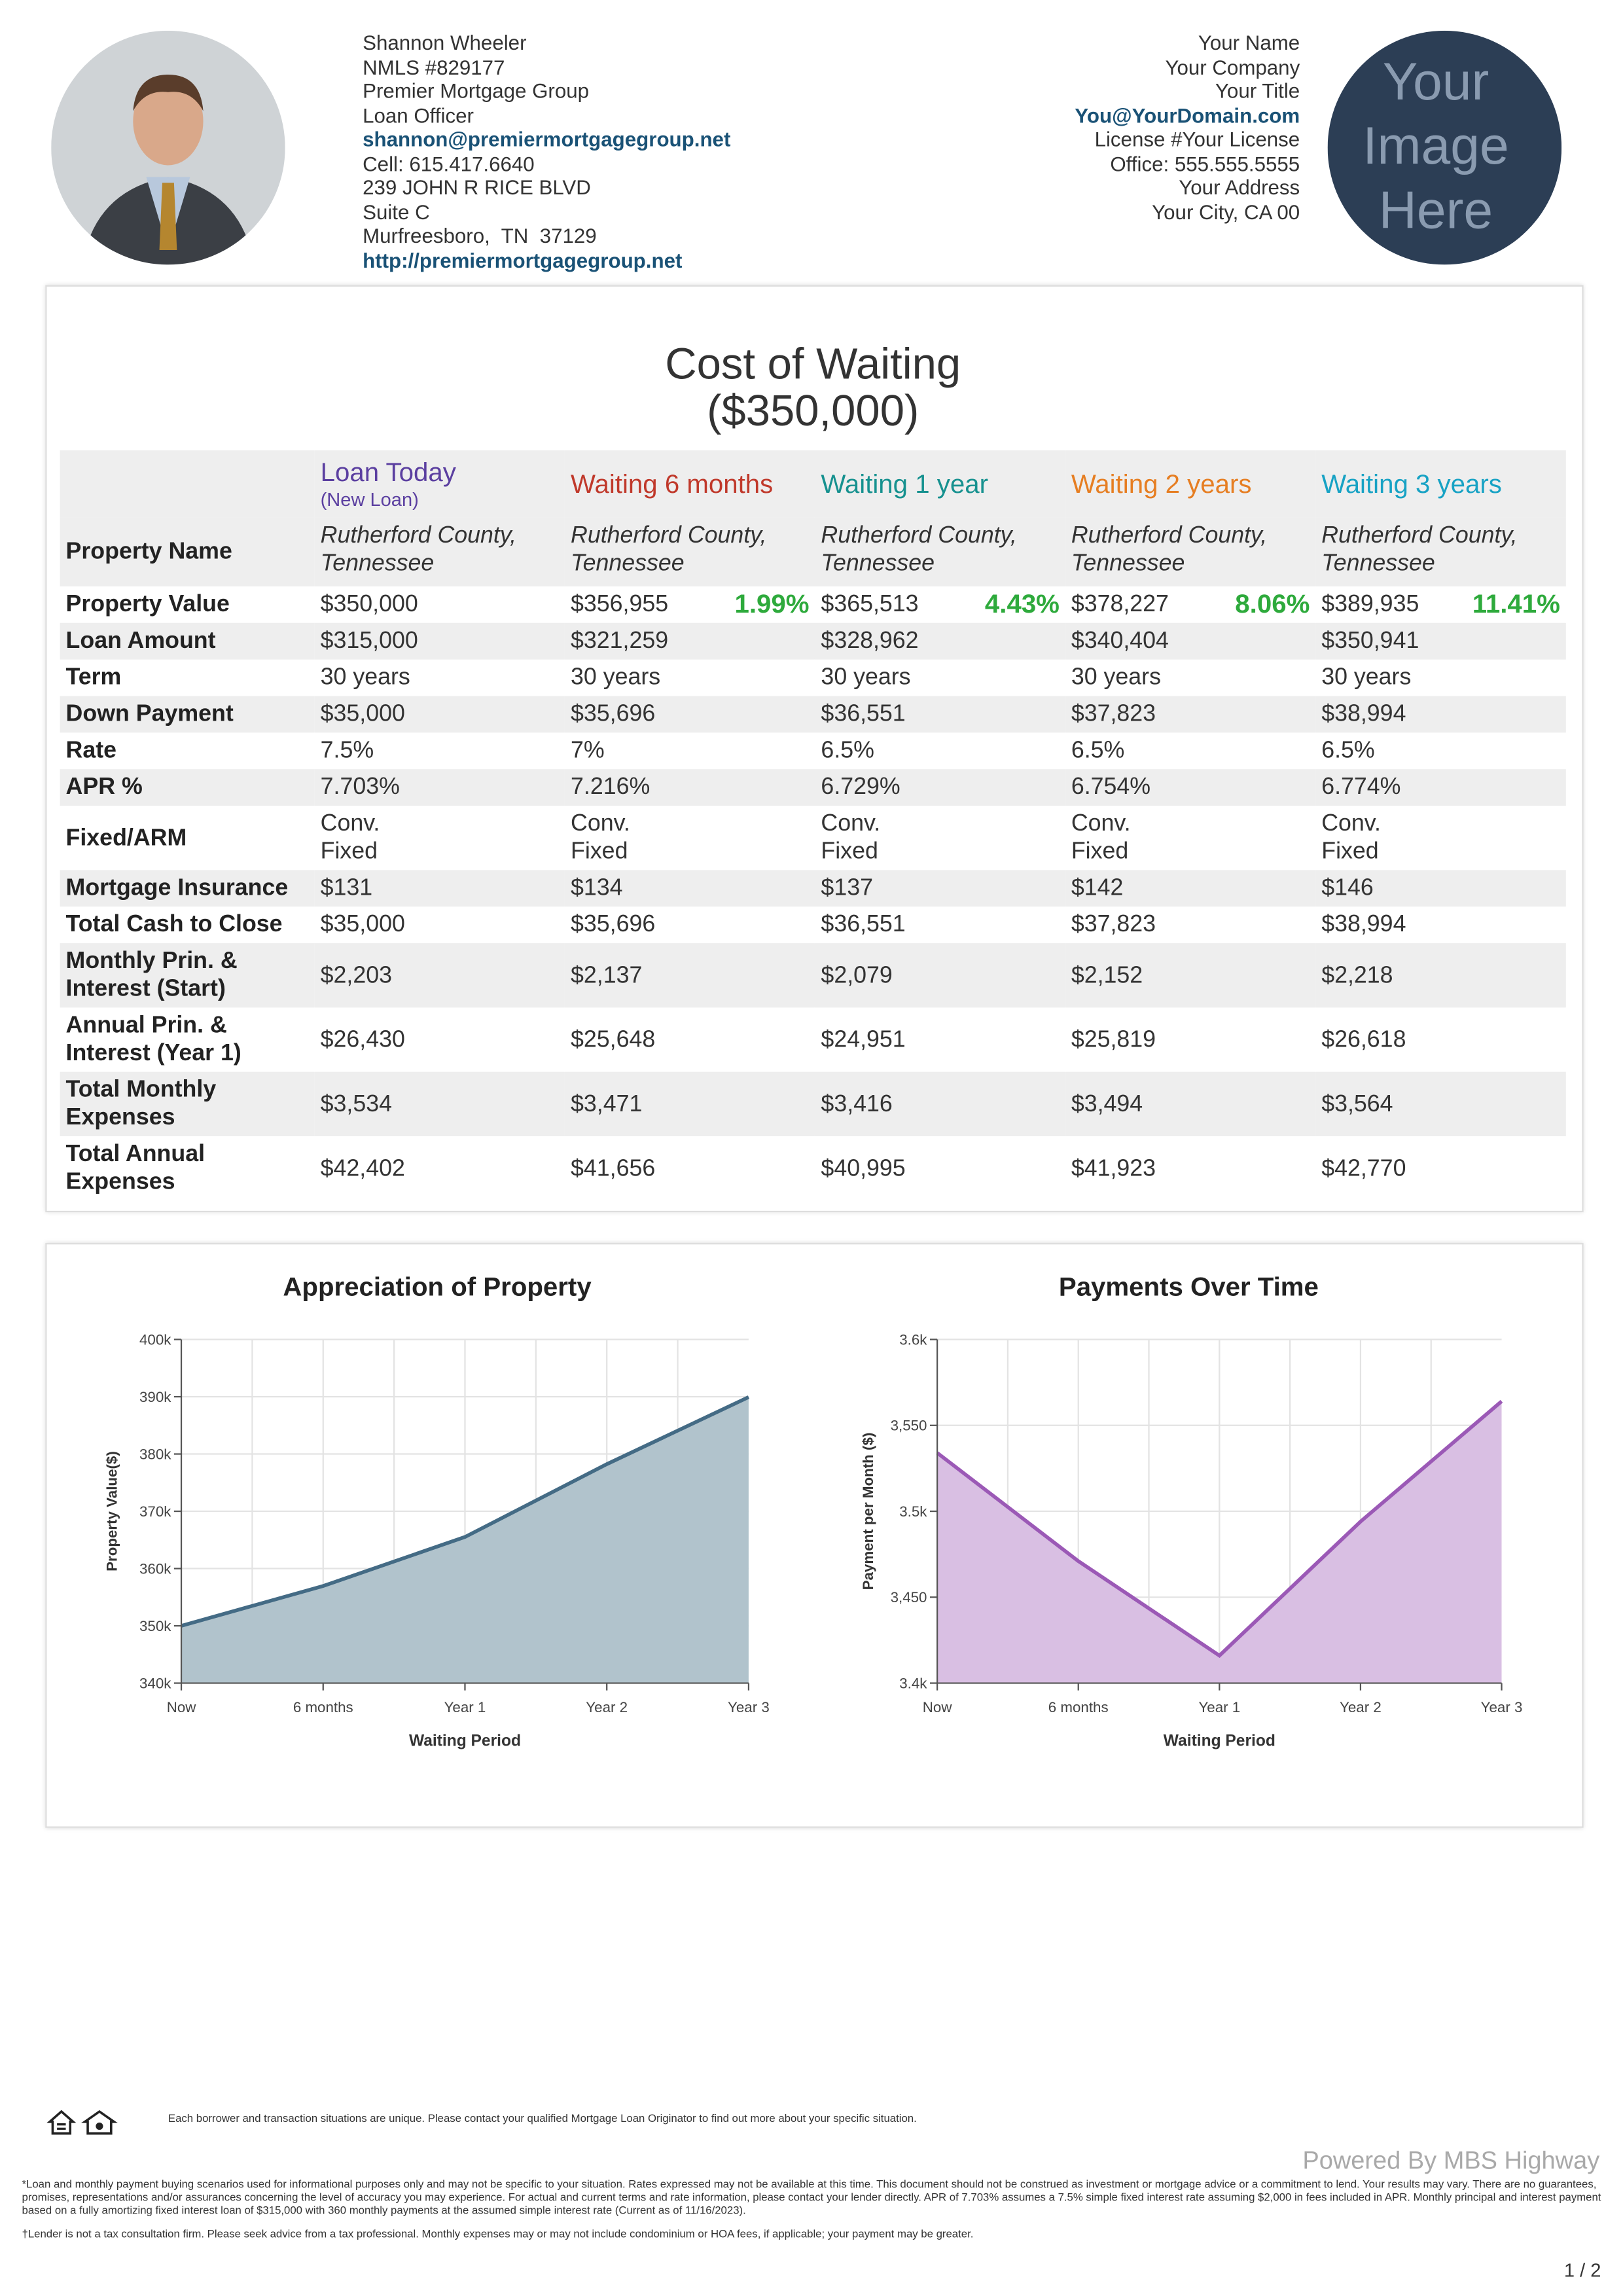 The height and width of the screenshot is (2296, 1623). What do you see at coordinates (155, 1683) in the screenshot?
I see `y-tick-label: 340k` at bounding box center [155, 1683].